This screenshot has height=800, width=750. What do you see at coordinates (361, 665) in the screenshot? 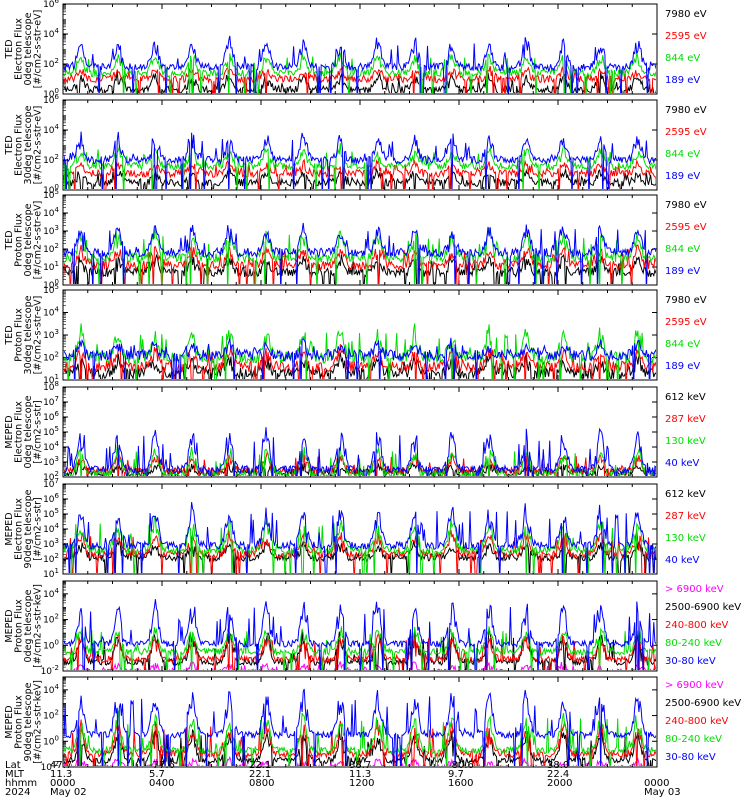
I see `series-line--6900-keV` at bounding box center [361, 665].